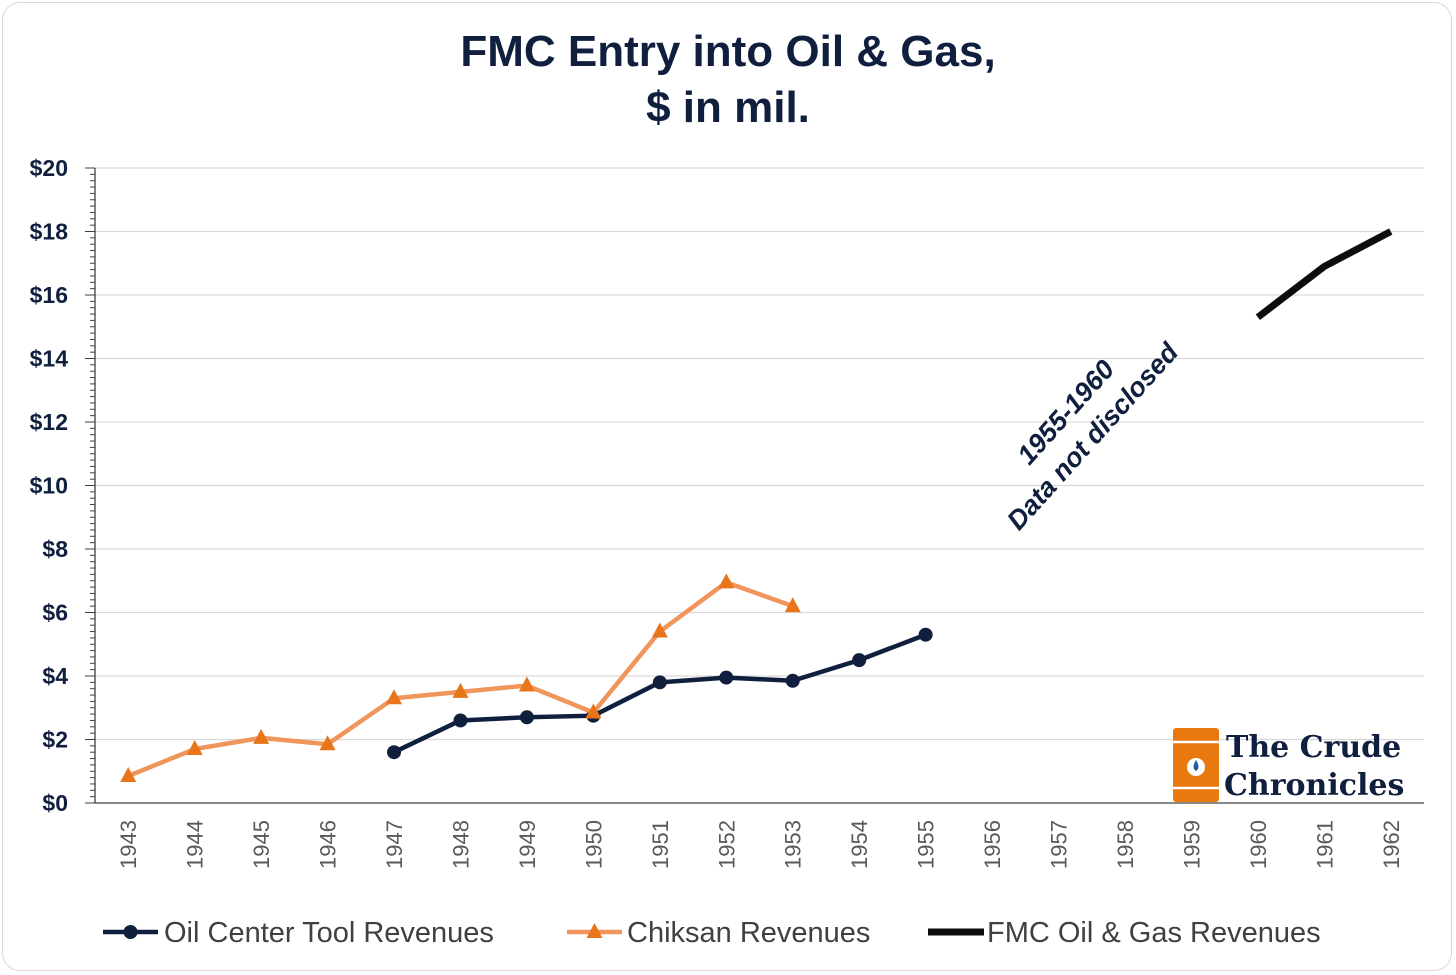 This screenshot has width=1456, height=975. Describe the element at coordinates (55, 740) in the screenshot. I see `y-tick-label: $2` at that location.